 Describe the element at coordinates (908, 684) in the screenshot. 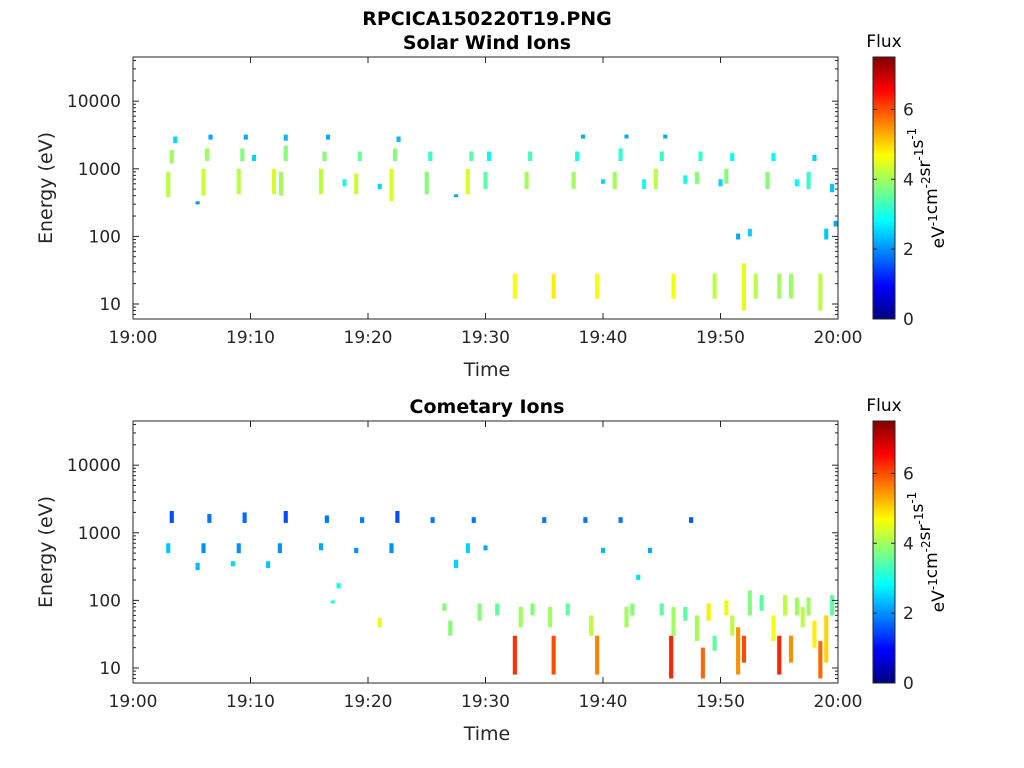

I see `colorbar-tick-label: 0` at that location.